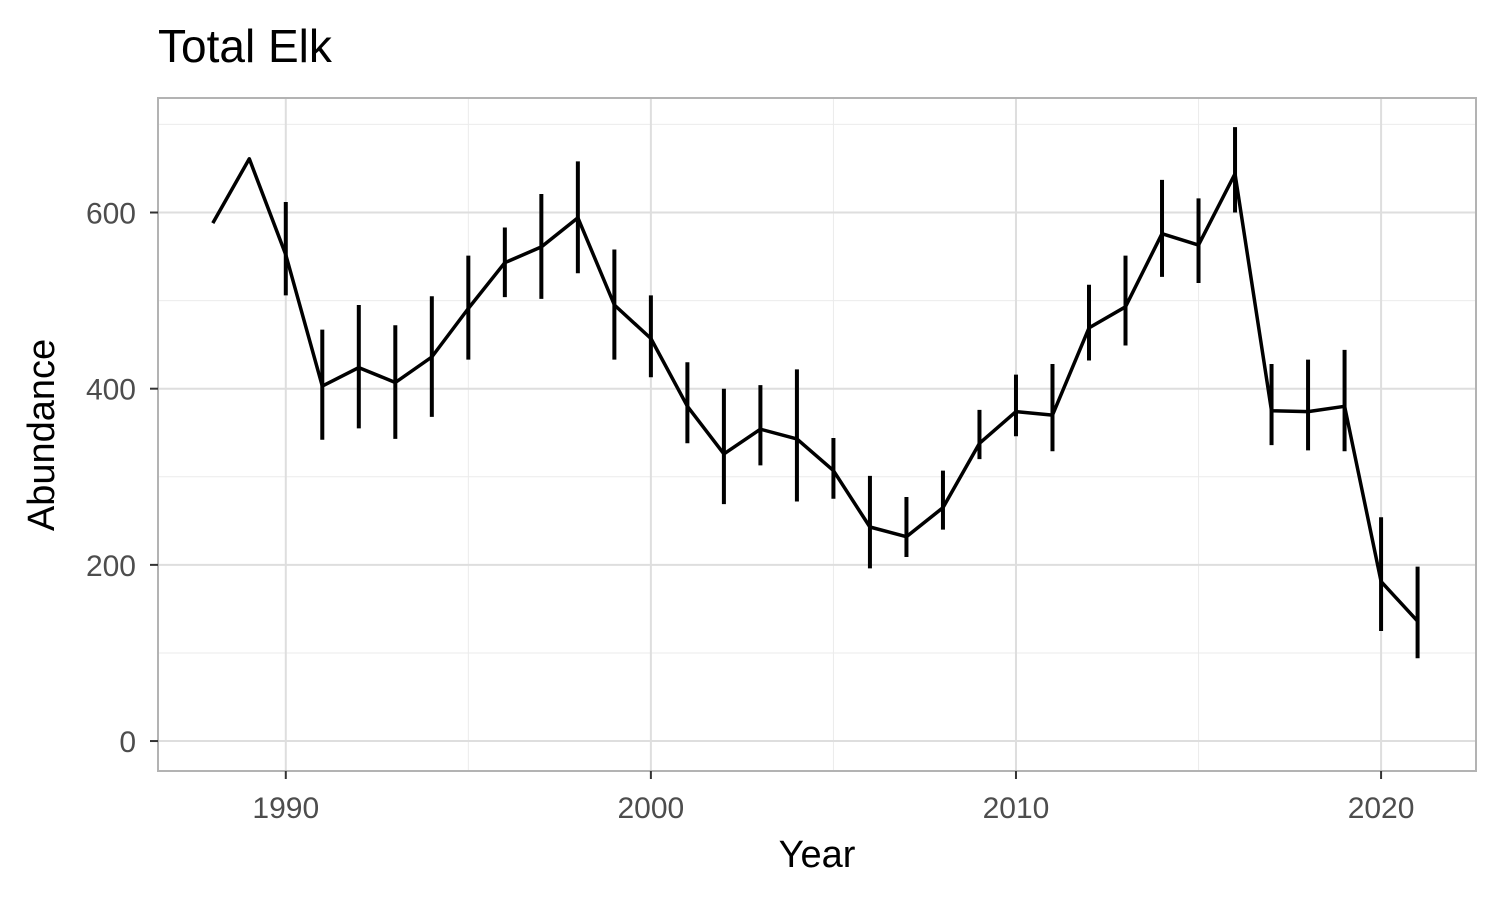 This screenshot has width=1500, height=900. I want to click on x-tick-label: 1990, so click(285, 808).